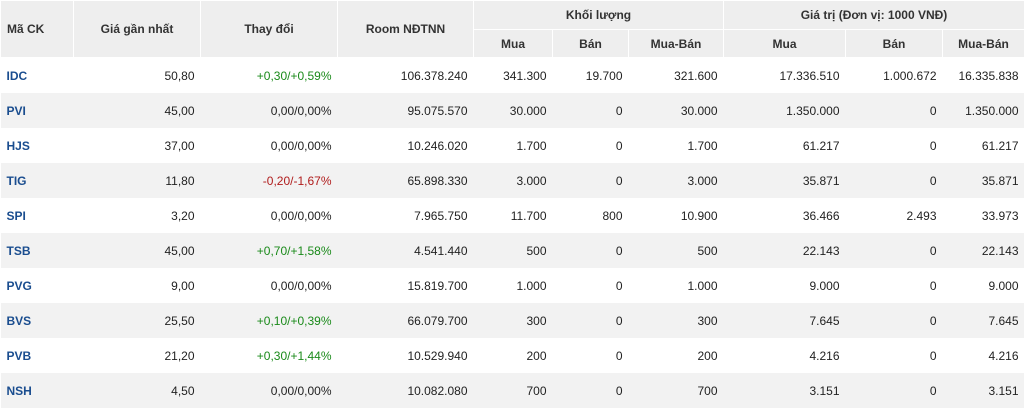  Describe the element at coordinates (137, 355) in the screenshot. I see `last-price: 21,20` at that location.